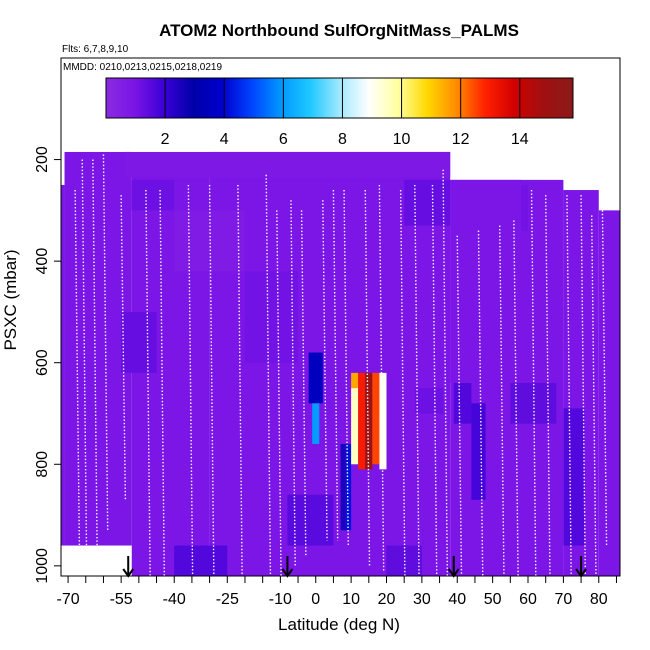 This screenshot has width=650, height=650. I want to click on chart-title: ATOM2 Northbound SulfOrgNitMass_PALMS, so click(339, 30).